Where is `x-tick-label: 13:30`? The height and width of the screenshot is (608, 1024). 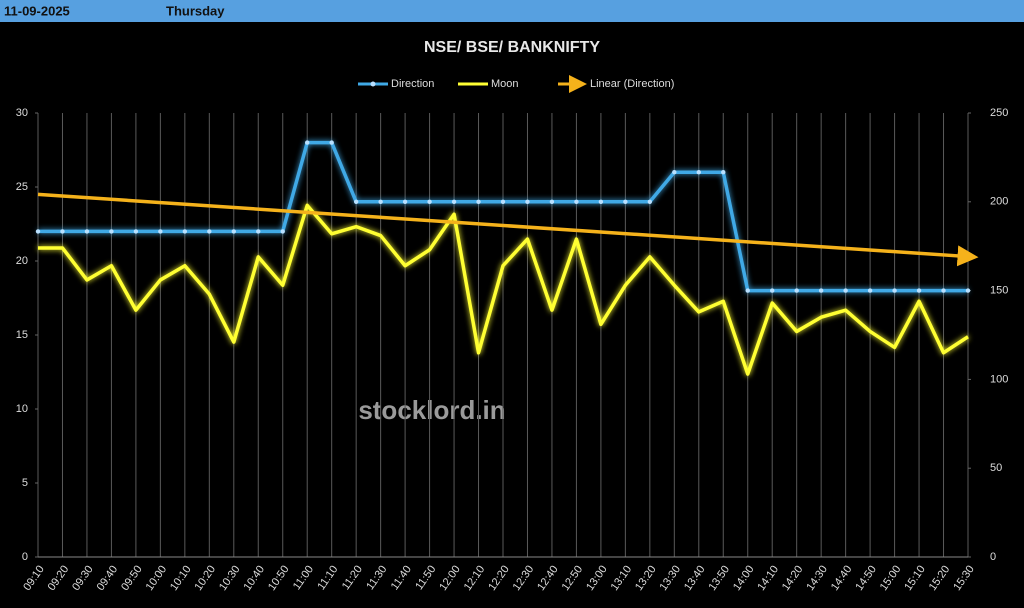 x-tick-label: 13:30 is located at coordinates (671, 578).